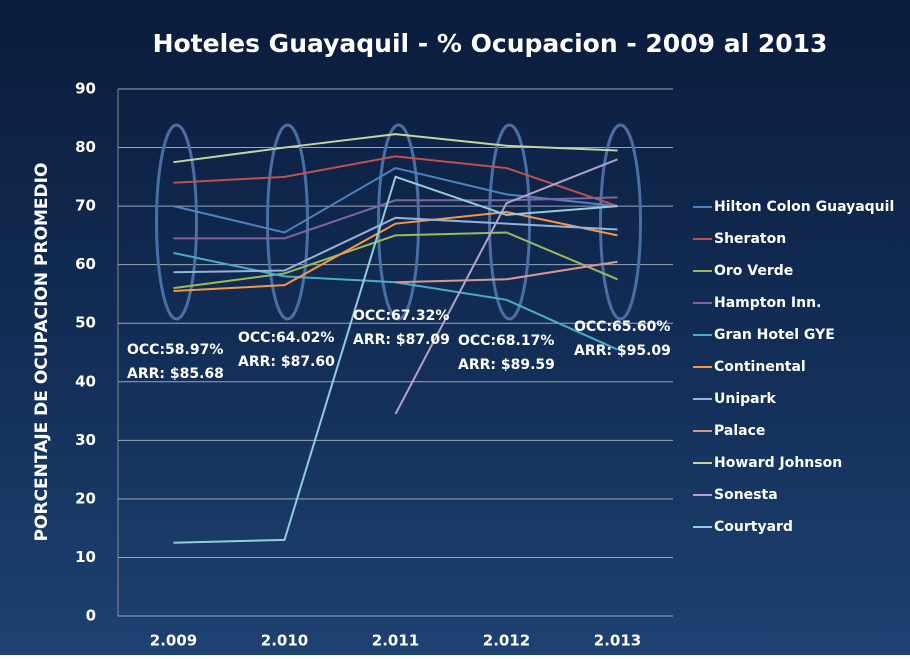 The height and width of the screenshot is (659, 910). What do you see at coordinates (175, 350) in the screenshot?
I see `annotation-occ: OCC:58.97%` at bounding box center [175, 350].